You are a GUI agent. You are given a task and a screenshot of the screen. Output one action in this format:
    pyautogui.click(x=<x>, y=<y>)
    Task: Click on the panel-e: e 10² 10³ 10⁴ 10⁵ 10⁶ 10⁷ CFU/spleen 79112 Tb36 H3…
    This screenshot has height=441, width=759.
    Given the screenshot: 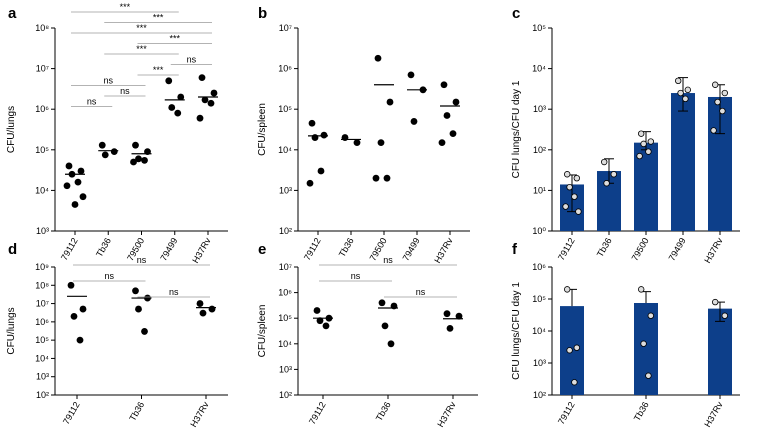 What is the action you would take?
    pyautogui.click(x=367, y=335)
    